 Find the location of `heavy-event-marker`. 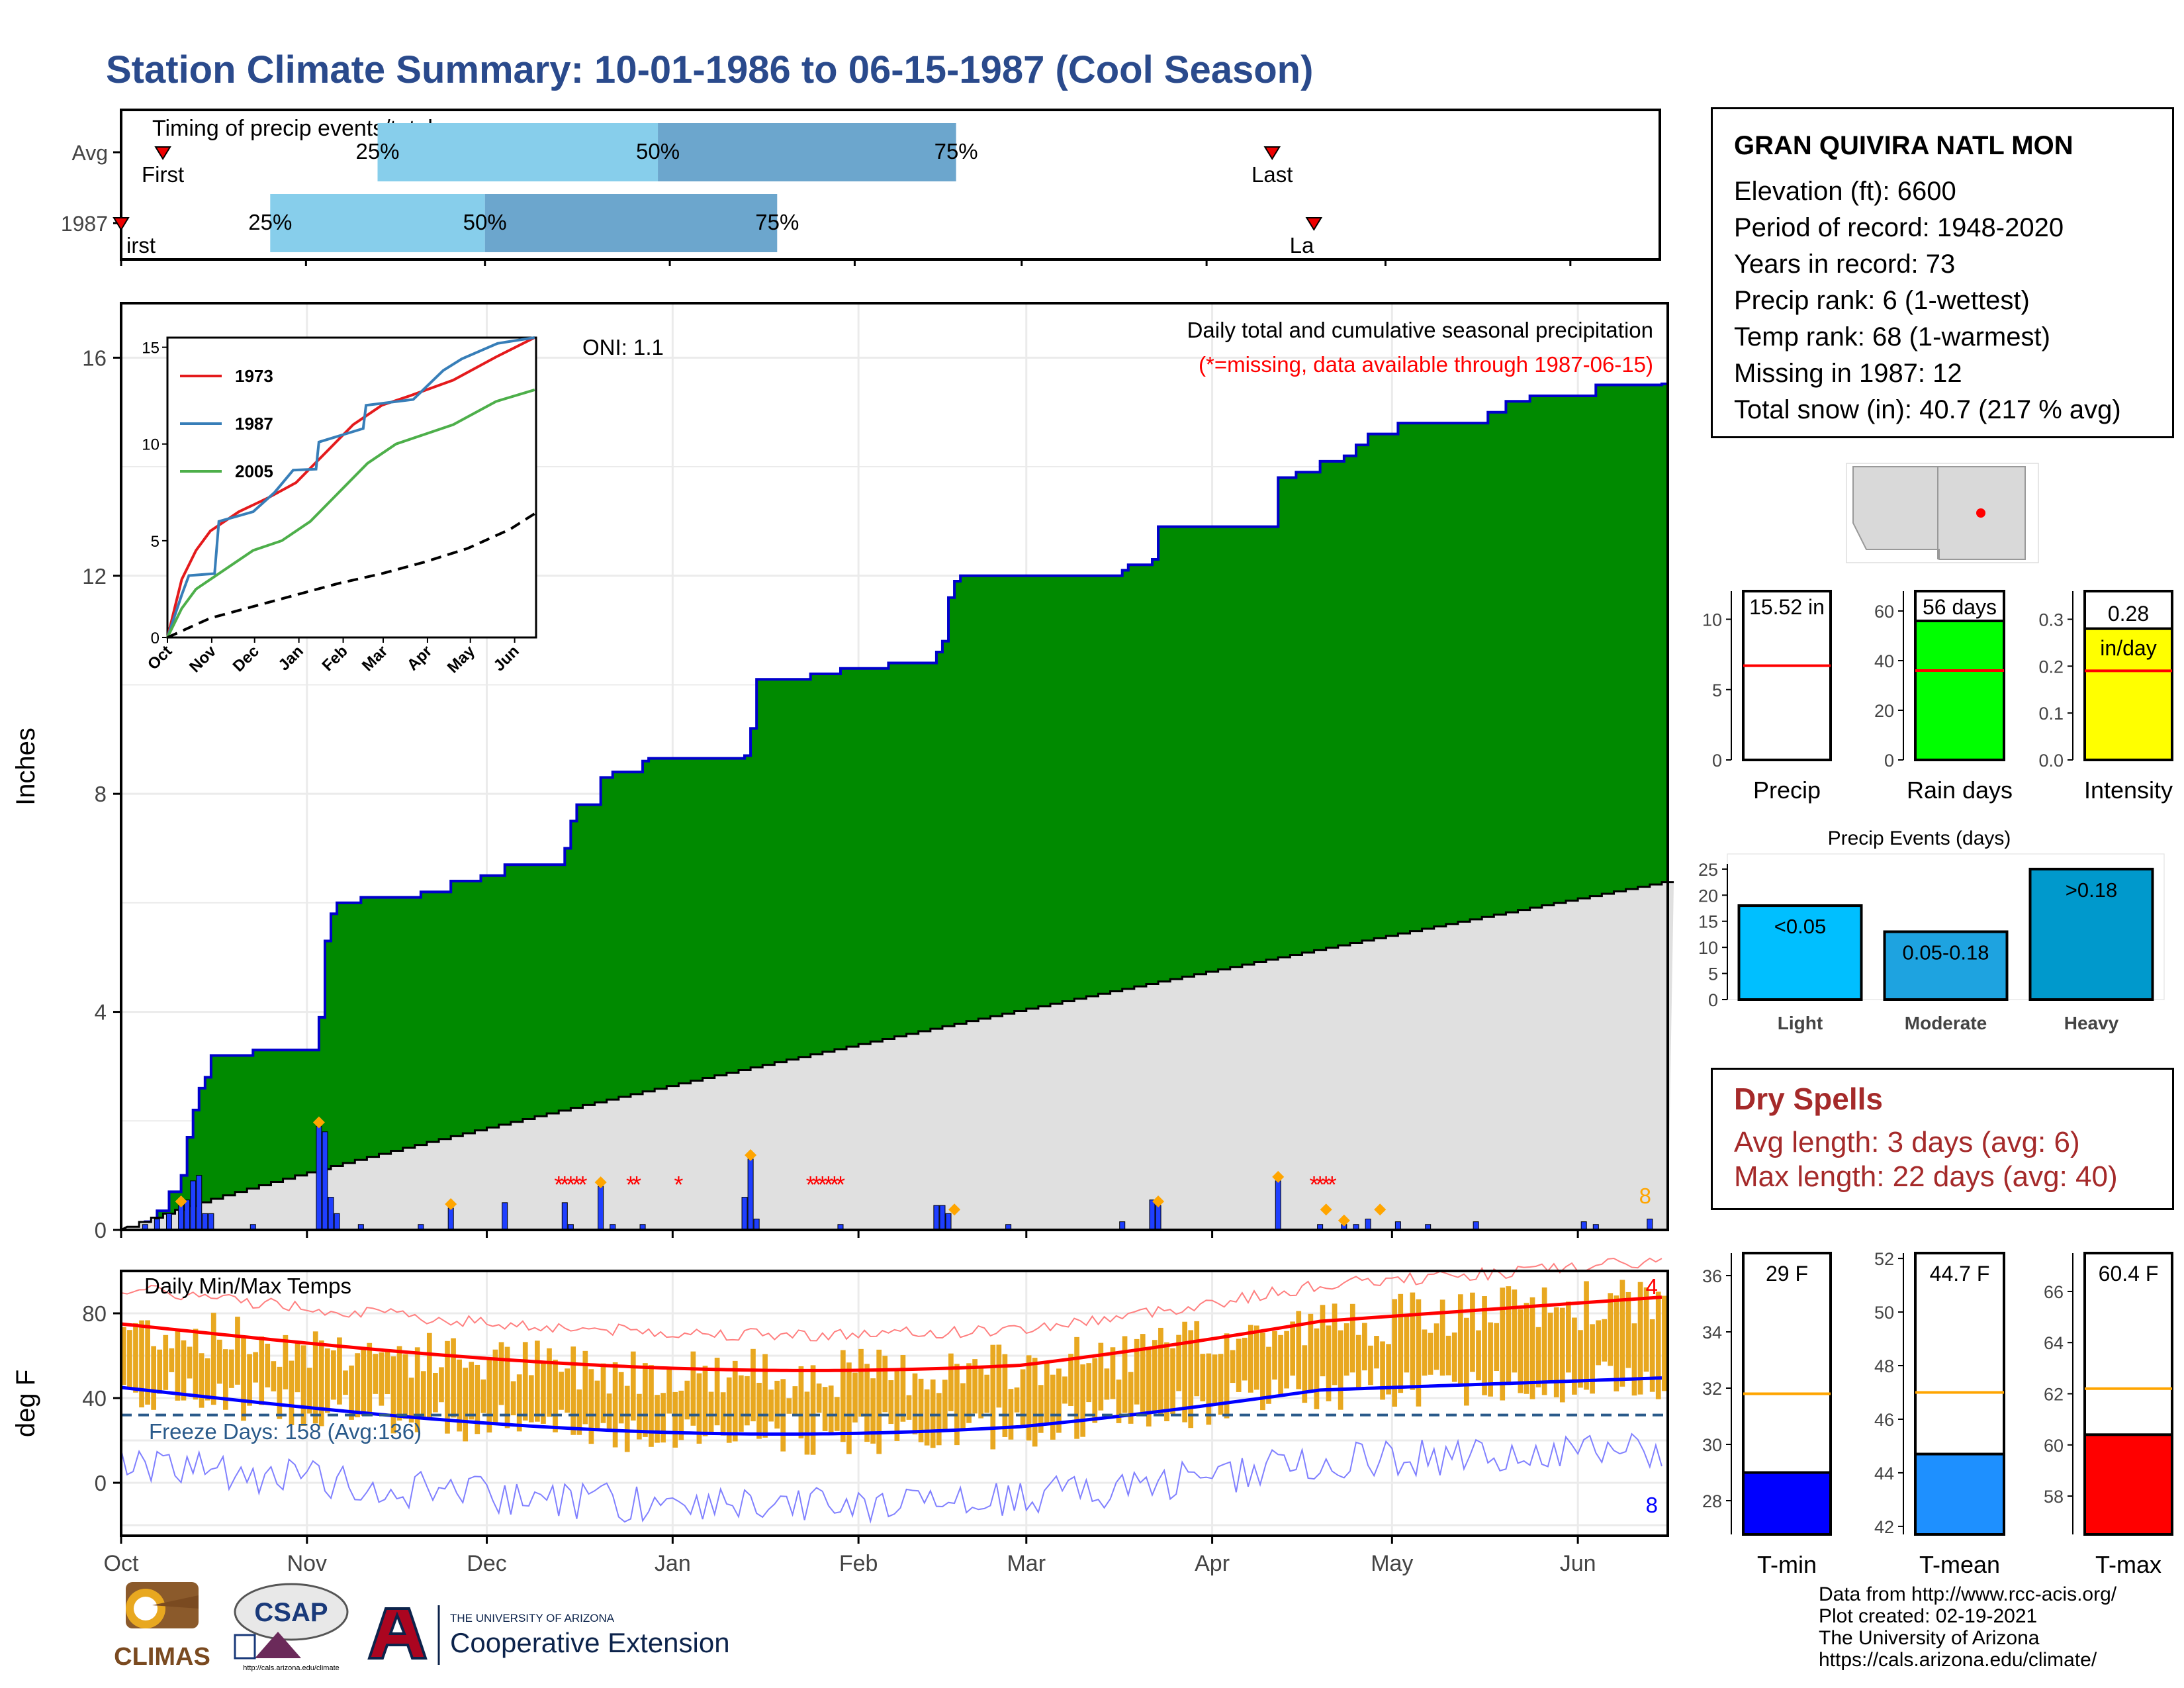

heavy-event-marker is located at coordinates (600, 1182).